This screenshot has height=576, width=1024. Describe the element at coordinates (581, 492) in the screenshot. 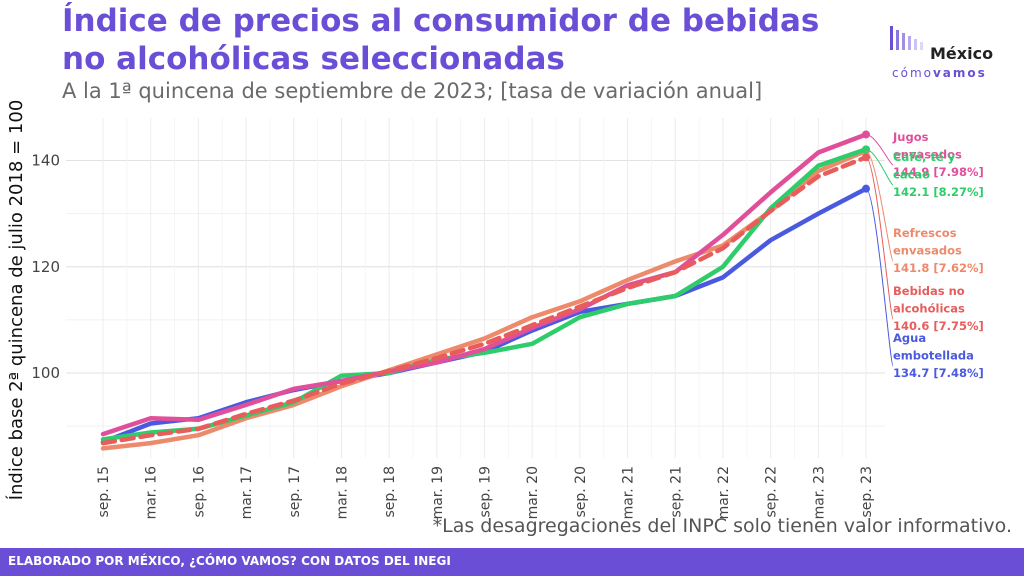

I see `x-tick-label: sep. 20` at that location.